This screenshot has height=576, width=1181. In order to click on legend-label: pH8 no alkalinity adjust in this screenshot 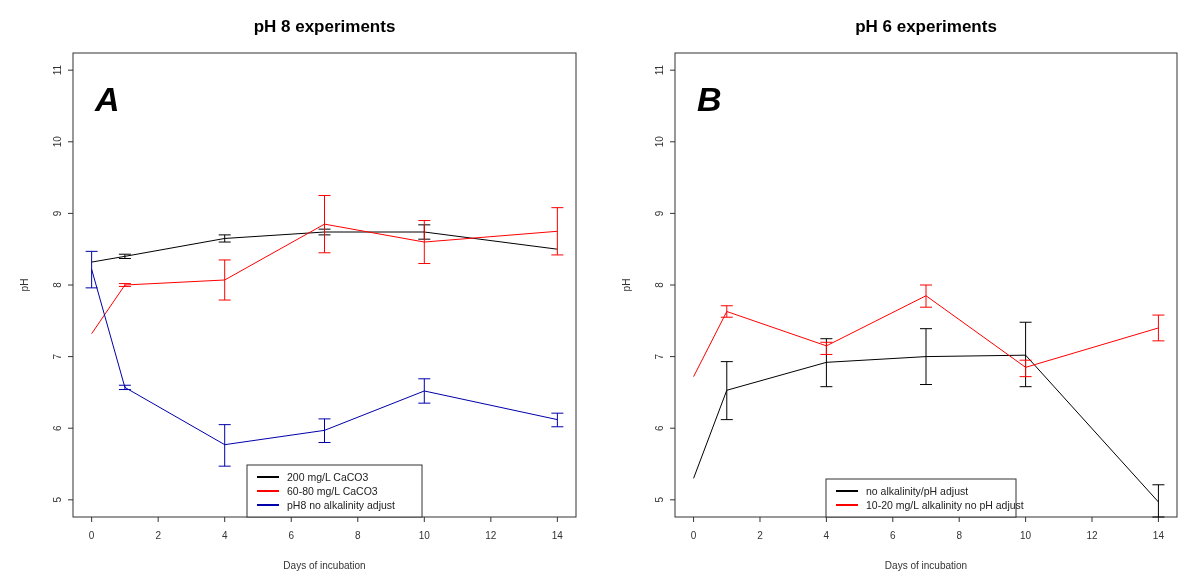, I will do `click(341, 505)`.